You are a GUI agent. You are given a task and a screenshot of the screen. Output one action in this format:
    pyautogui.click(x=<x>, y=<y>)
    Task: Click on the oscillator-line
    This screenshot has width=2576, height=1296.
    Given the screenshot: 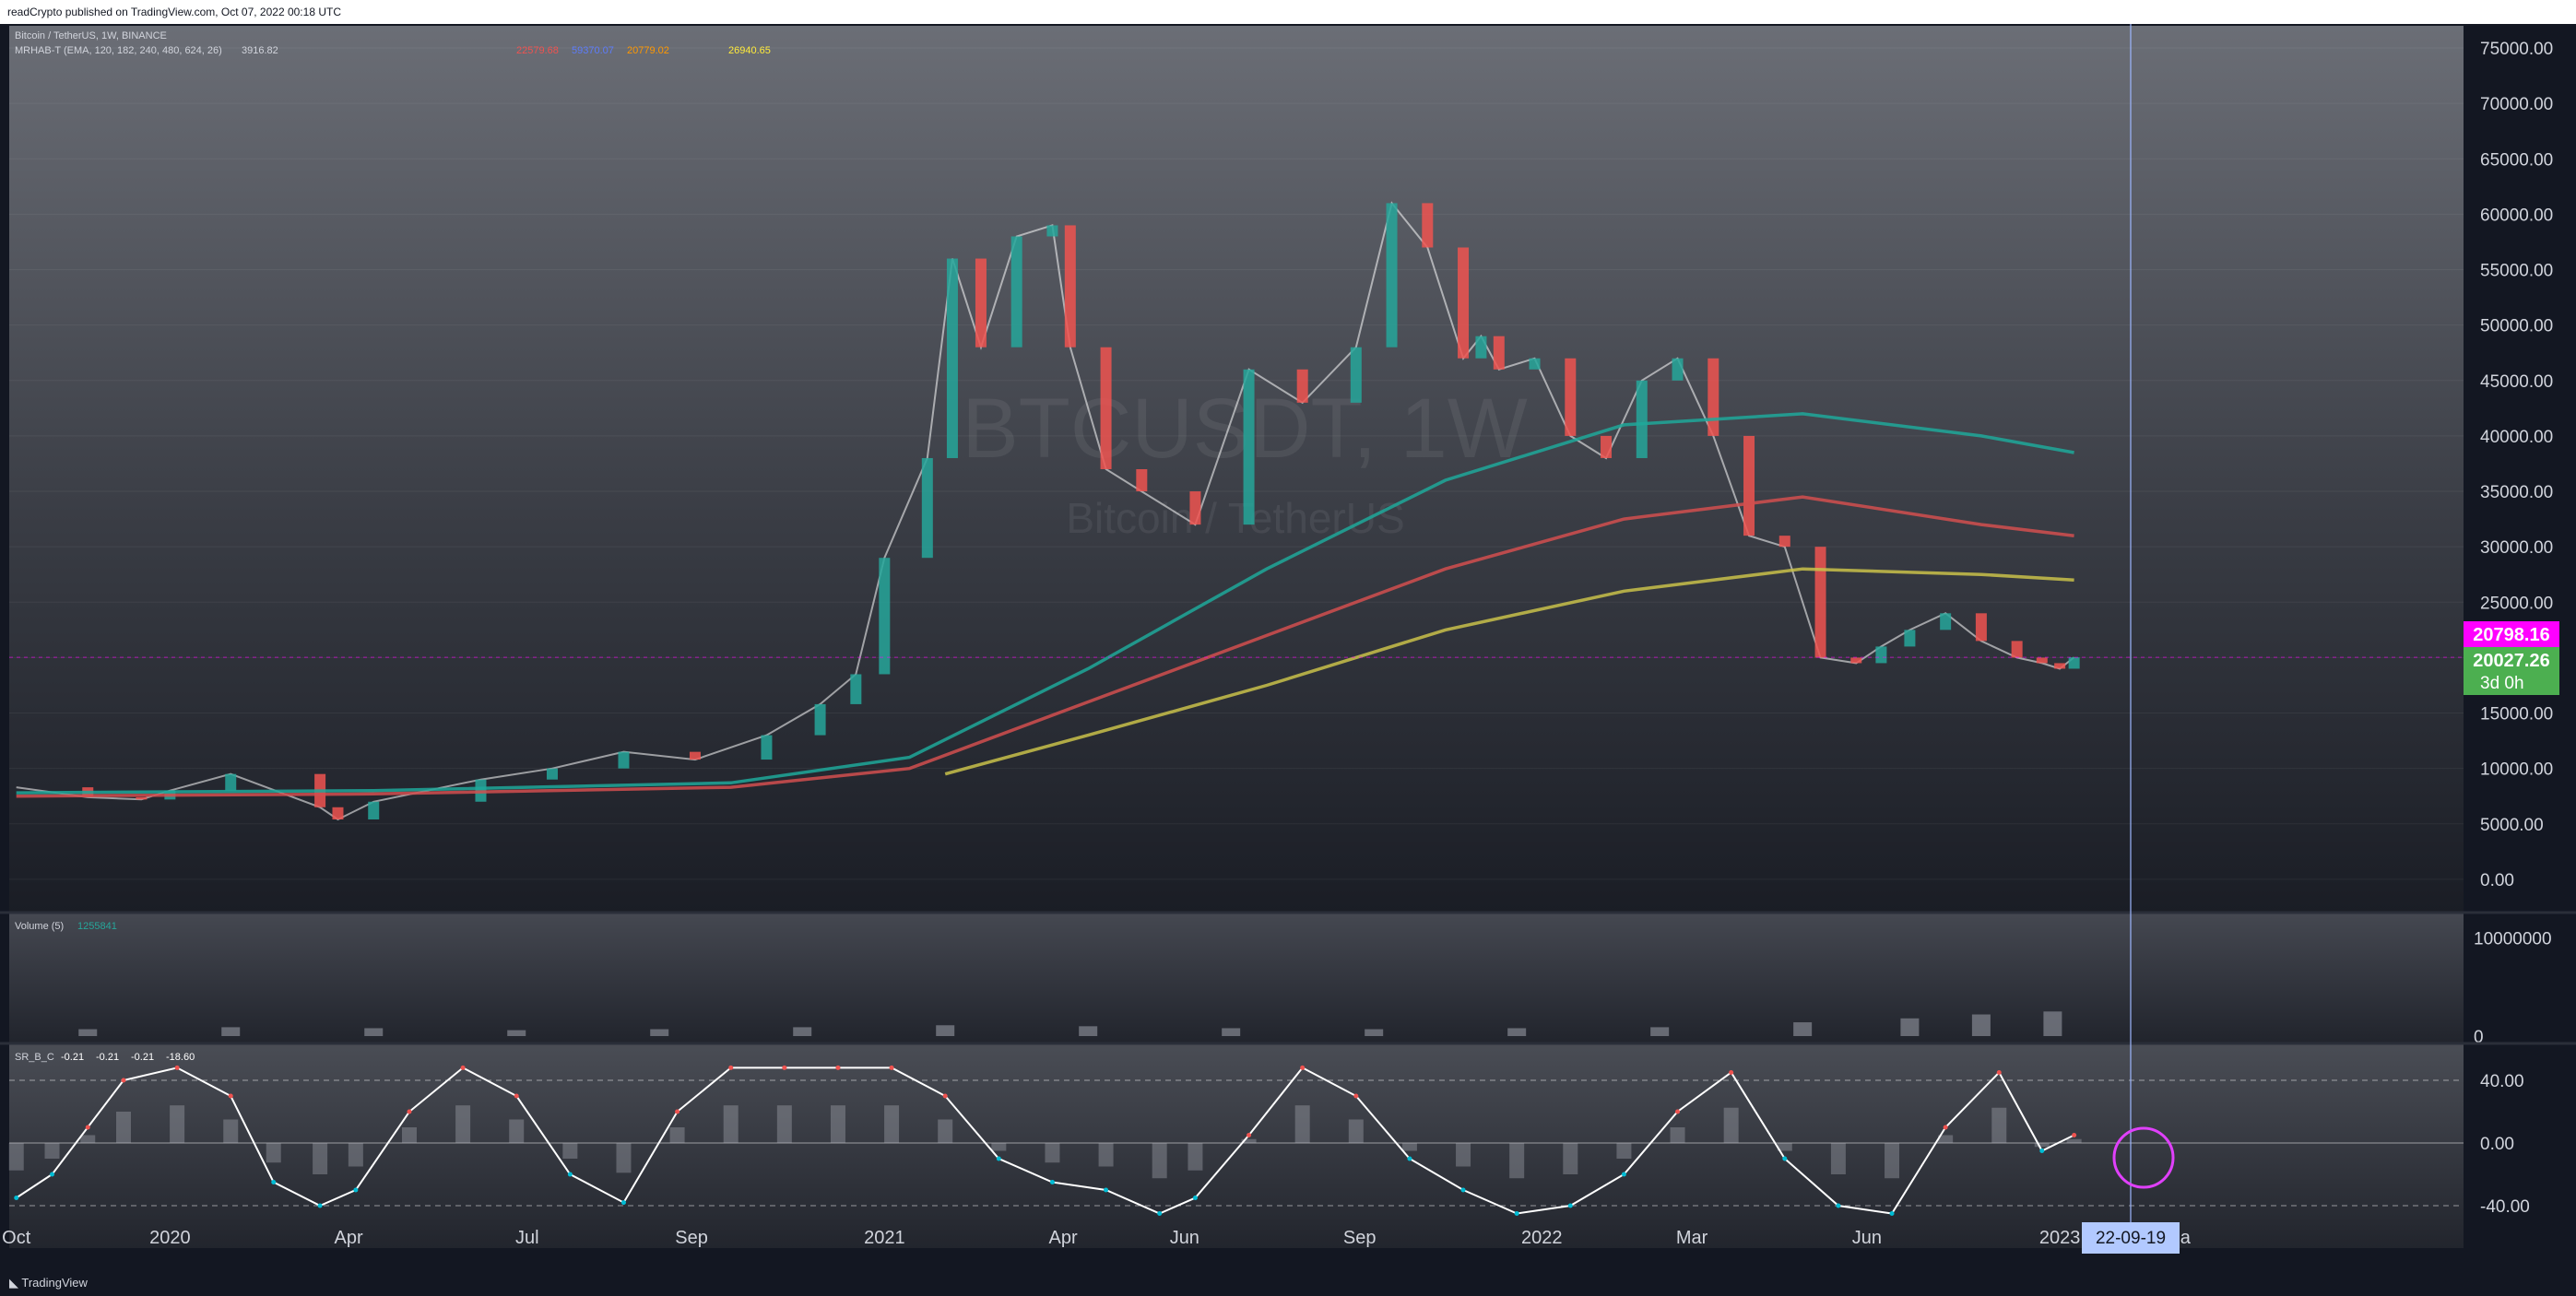 What is the action you would take?
    pyautogui.click(x=1045, y=1140)
    